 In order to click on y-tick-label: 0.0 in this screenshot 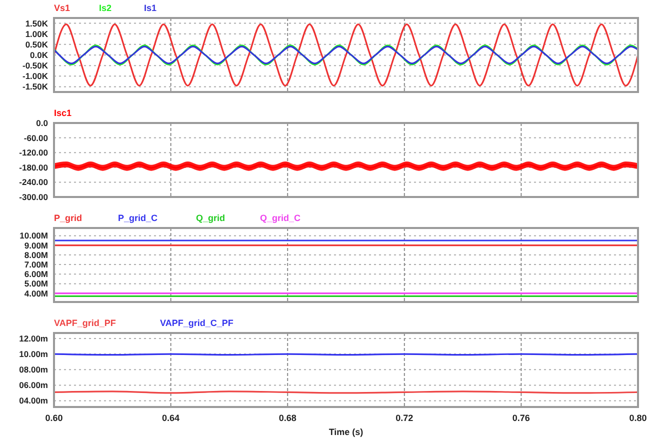, I will do `click(42, 123)`.